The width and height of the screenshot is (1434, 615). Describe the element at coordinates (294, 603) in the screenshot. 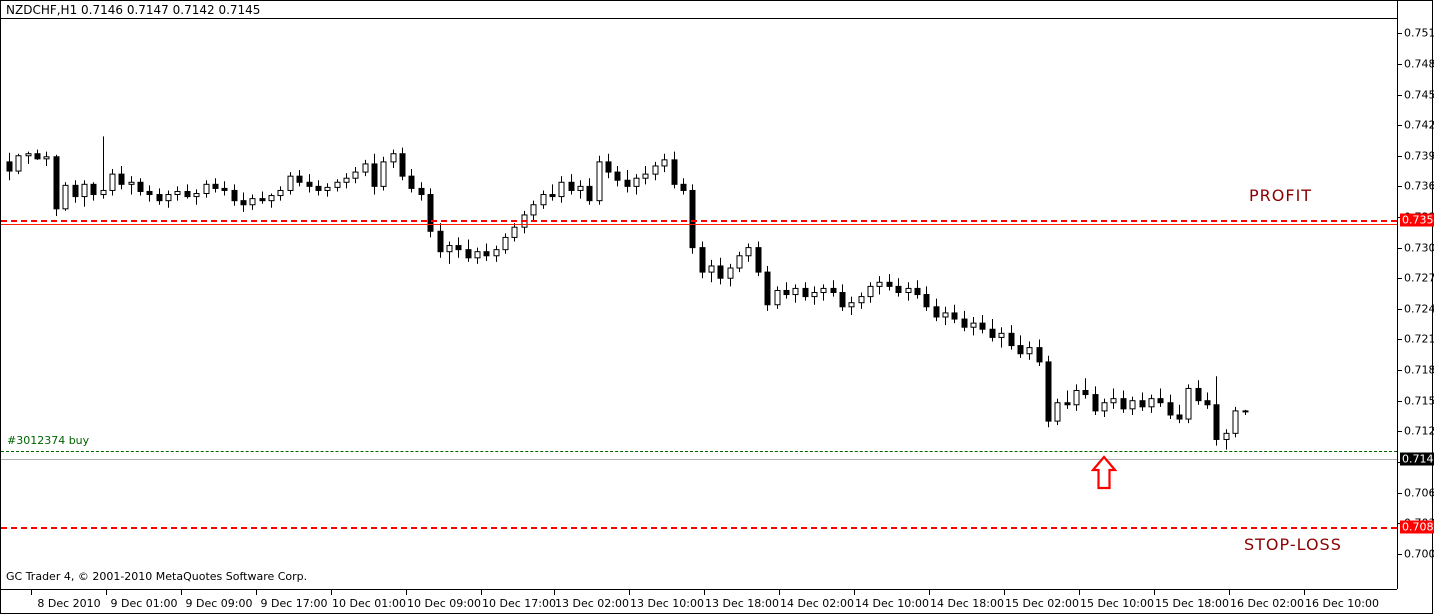

I see `time-tick-label: 9 Dec 17:00` at that location.